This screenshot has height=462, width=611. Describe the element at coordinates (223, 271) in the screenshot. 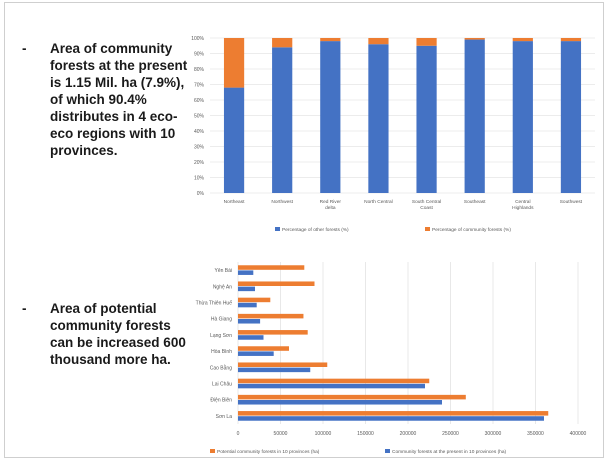

I see `y-tick-label: Yên Bái` at that location.